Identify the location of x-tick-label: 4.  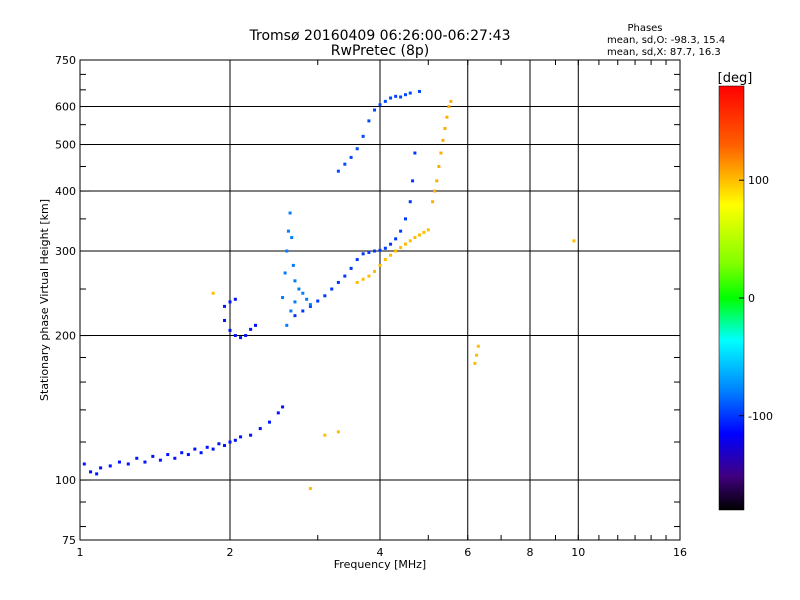
(380, 552).